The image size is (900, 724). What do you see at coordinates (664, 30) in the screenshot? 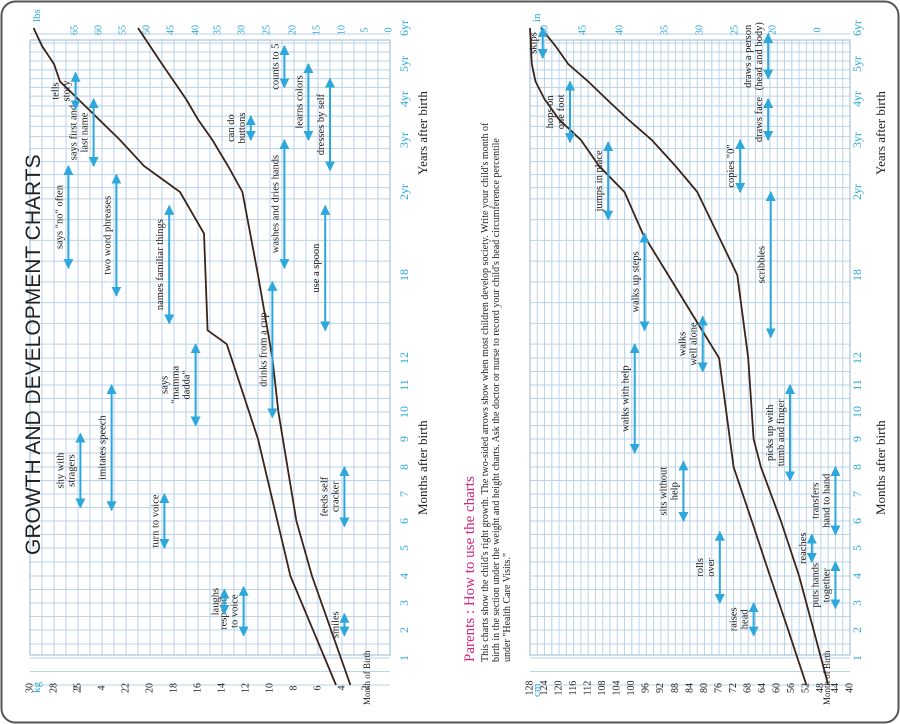
I see `in-ticks-label: 35` at bounding box center [664, 30].